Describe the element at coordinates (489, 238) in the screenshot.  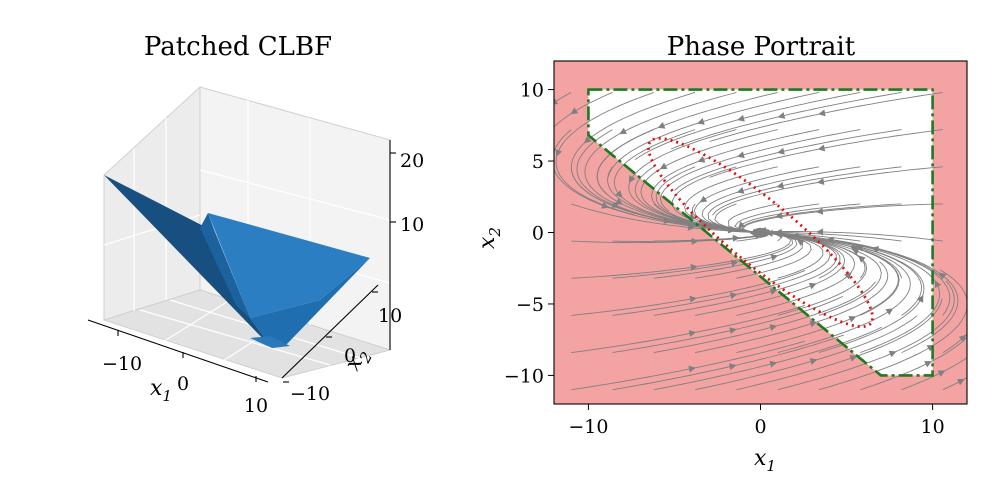
I see `y-axis-label: x2` at that location.